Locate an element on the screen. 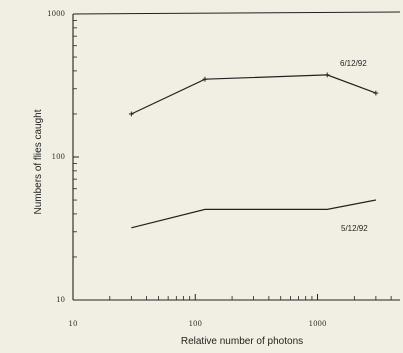 Image resolution: width=403 pixels, height=353 pixels. y-tick-label-10: 10 is located at coordinates (60, 300).